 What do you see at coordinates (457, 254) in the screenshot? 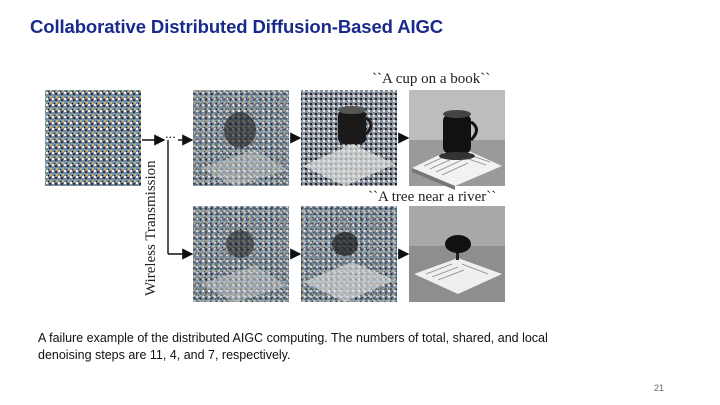
I see `bottom-final-image` at bounding box center [457, 254].